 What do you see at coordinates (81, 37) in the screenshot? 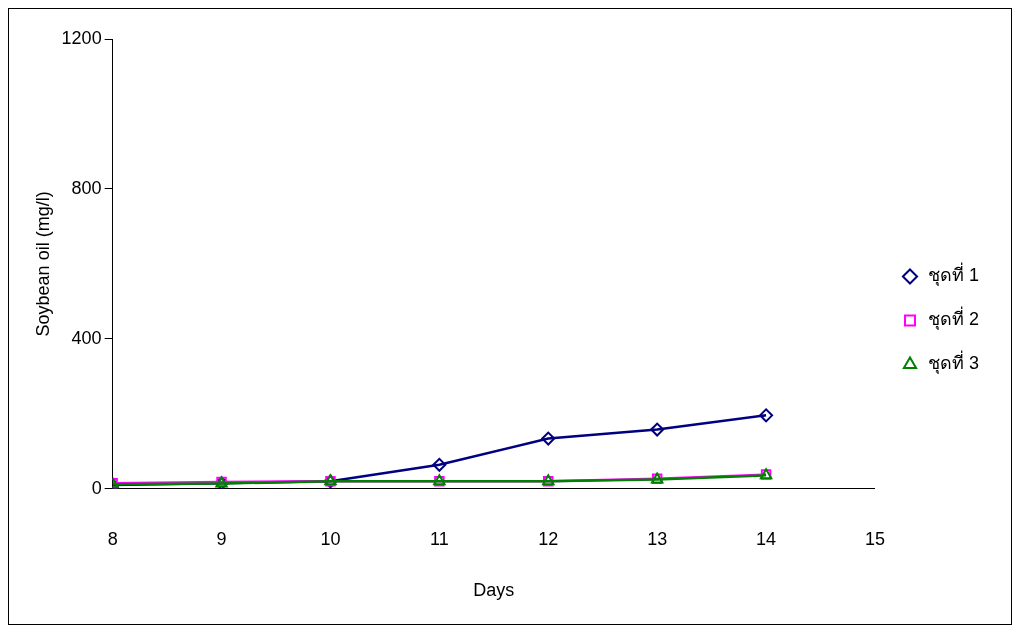
I see `y-tick-label: 1200` at bounding box center [81, 37].